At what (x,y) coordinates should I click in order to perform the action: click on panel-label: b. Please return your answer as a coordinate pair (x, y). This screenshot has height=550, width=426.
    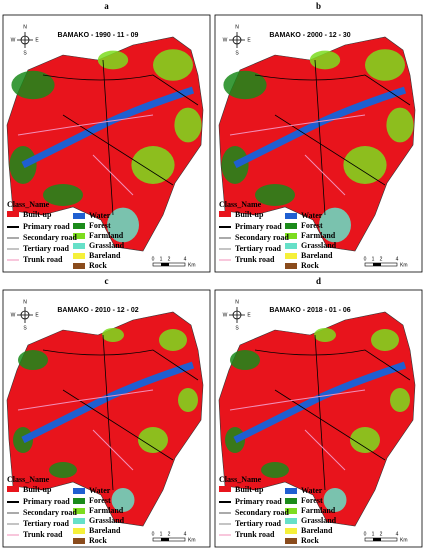
    Looking at the image, I should click on (318, 6).